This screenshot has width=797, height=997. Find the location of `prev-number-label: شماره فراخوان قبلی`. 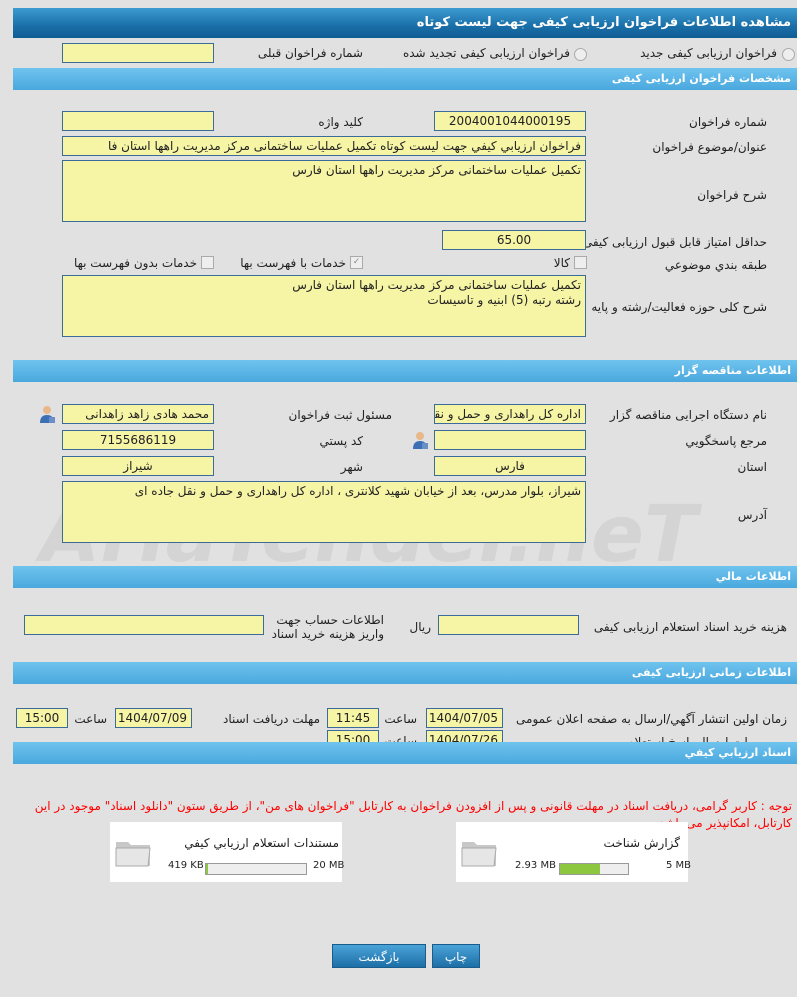

prev-number-label: شماره فراخوان قبلی is located at coordinates (310, 53).